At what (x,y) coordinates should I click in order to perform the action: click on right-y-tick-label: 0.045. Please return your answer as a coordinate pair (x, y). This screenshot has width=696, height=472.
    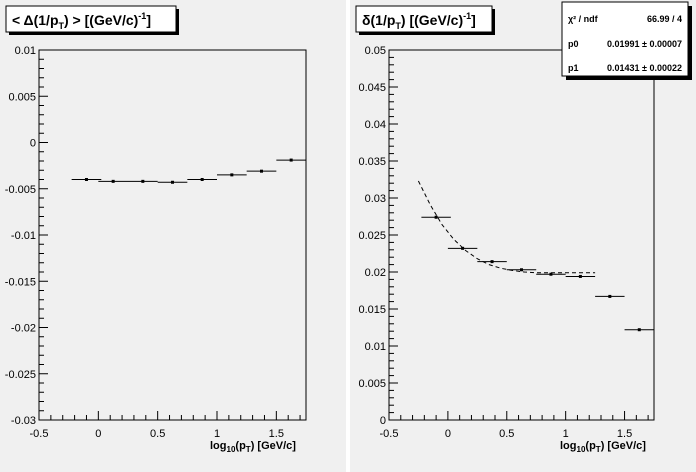
    Looking at the image, I should click on (372, 88).